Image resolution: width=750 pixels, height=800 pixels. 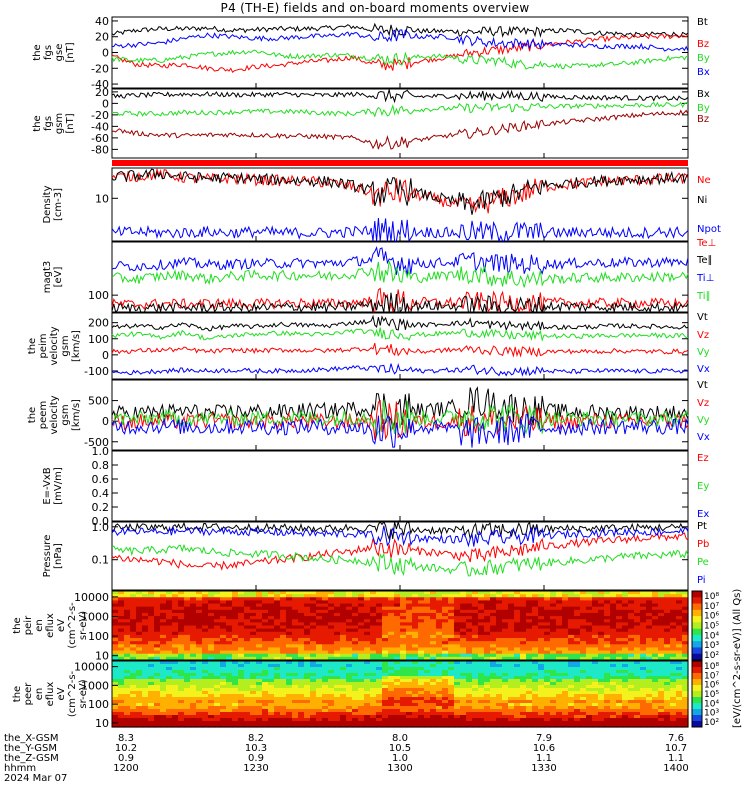 I want to click on legend-fgs_gsm-2: Bz, so click(x=703, y=119).